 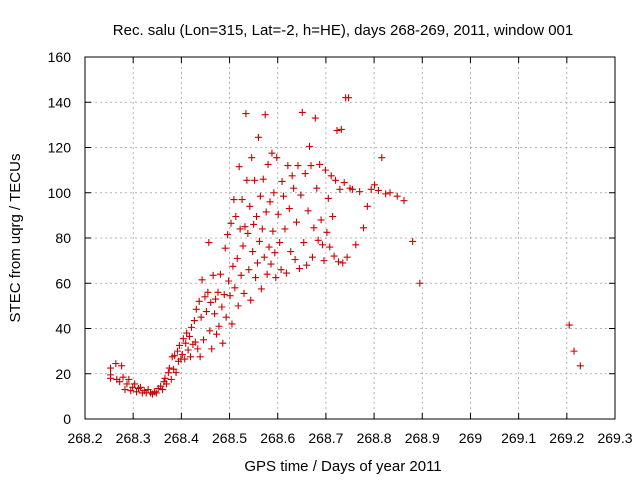 What do you see at coordinates (63, 238) in the screenshot?
I see `y-tick-label: 80` at bounding box center [63, 238].